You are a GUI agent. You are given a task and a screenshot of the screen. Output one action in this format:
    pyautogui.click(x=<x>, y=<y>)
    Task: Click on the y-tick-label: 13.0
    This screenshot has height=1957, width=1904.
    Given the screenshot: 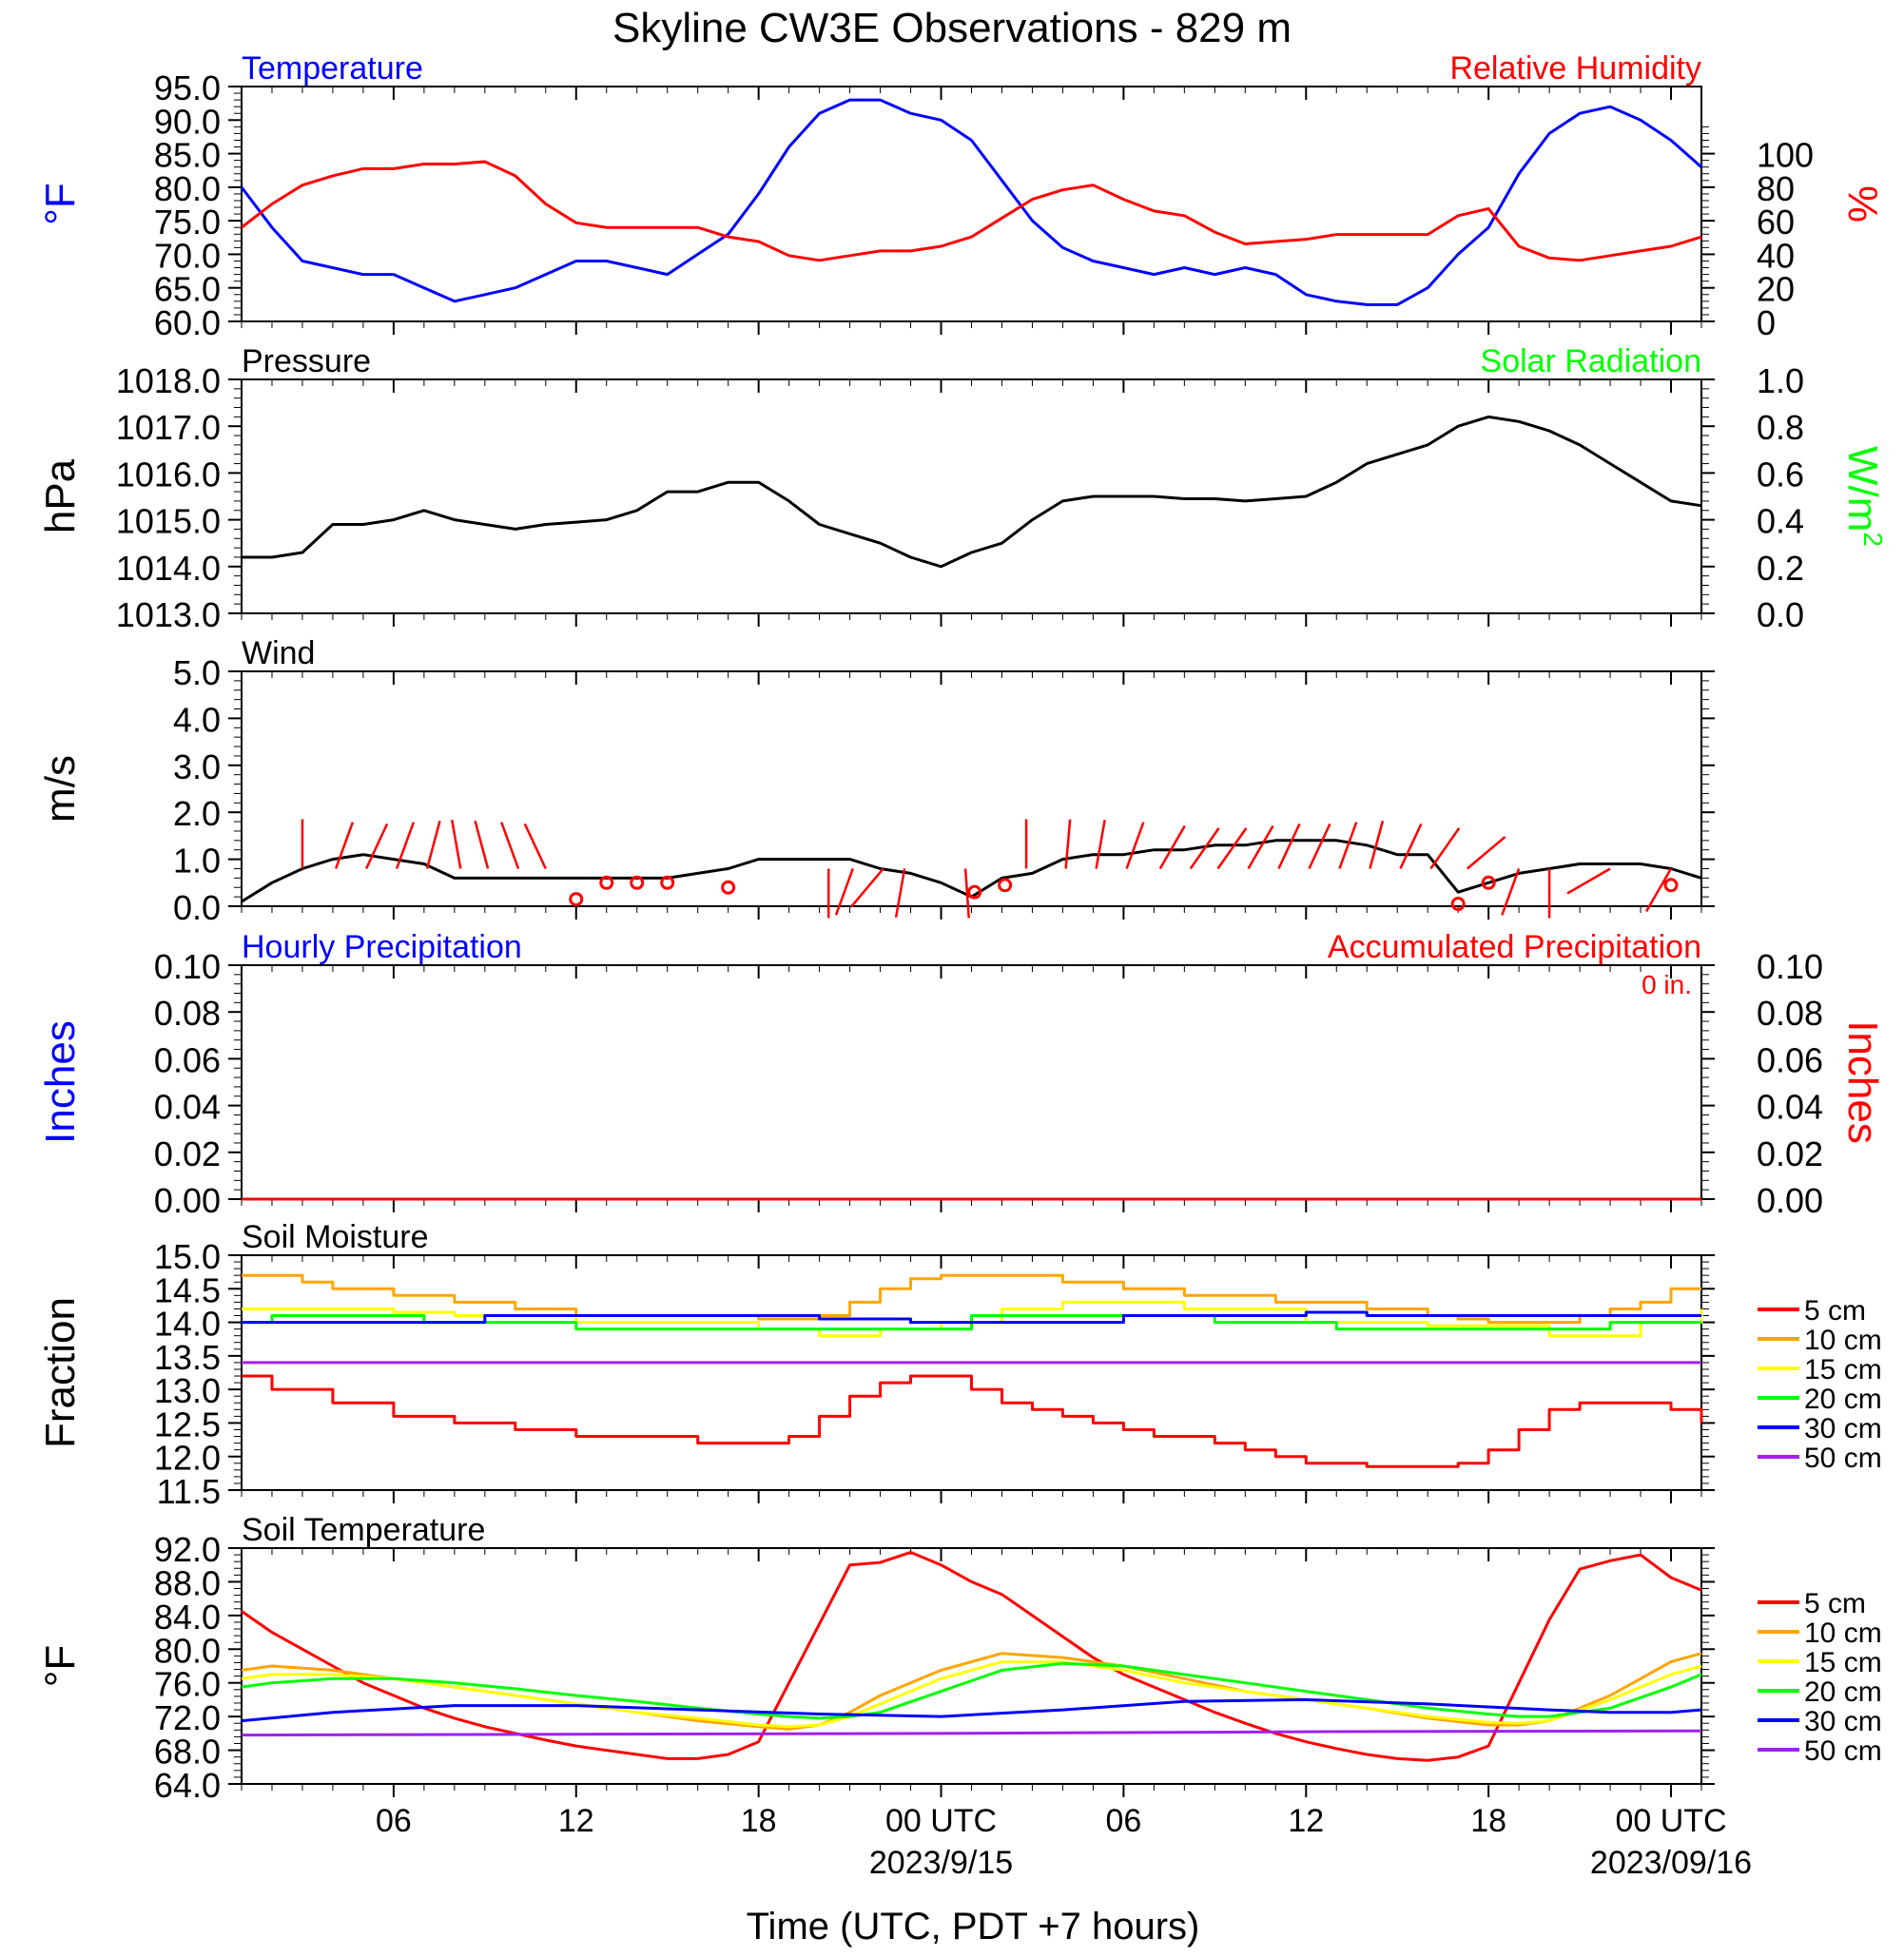 What is the action you would take?
    pyautogui.click(x=187, y=1390)
    